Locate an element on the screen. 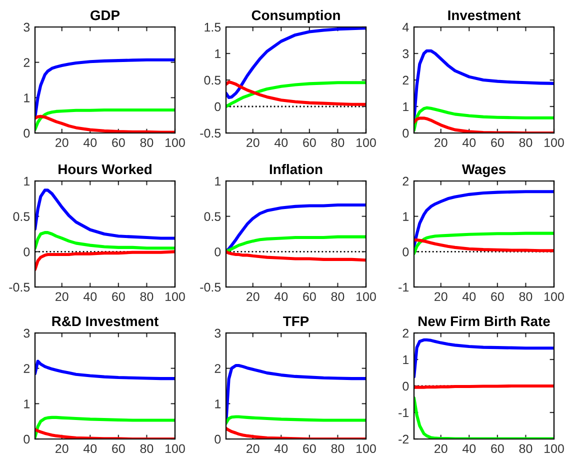 The width and height of the screenshot is (571, 455). chart-title: Hours Worked is located at coordinates (105, 169).